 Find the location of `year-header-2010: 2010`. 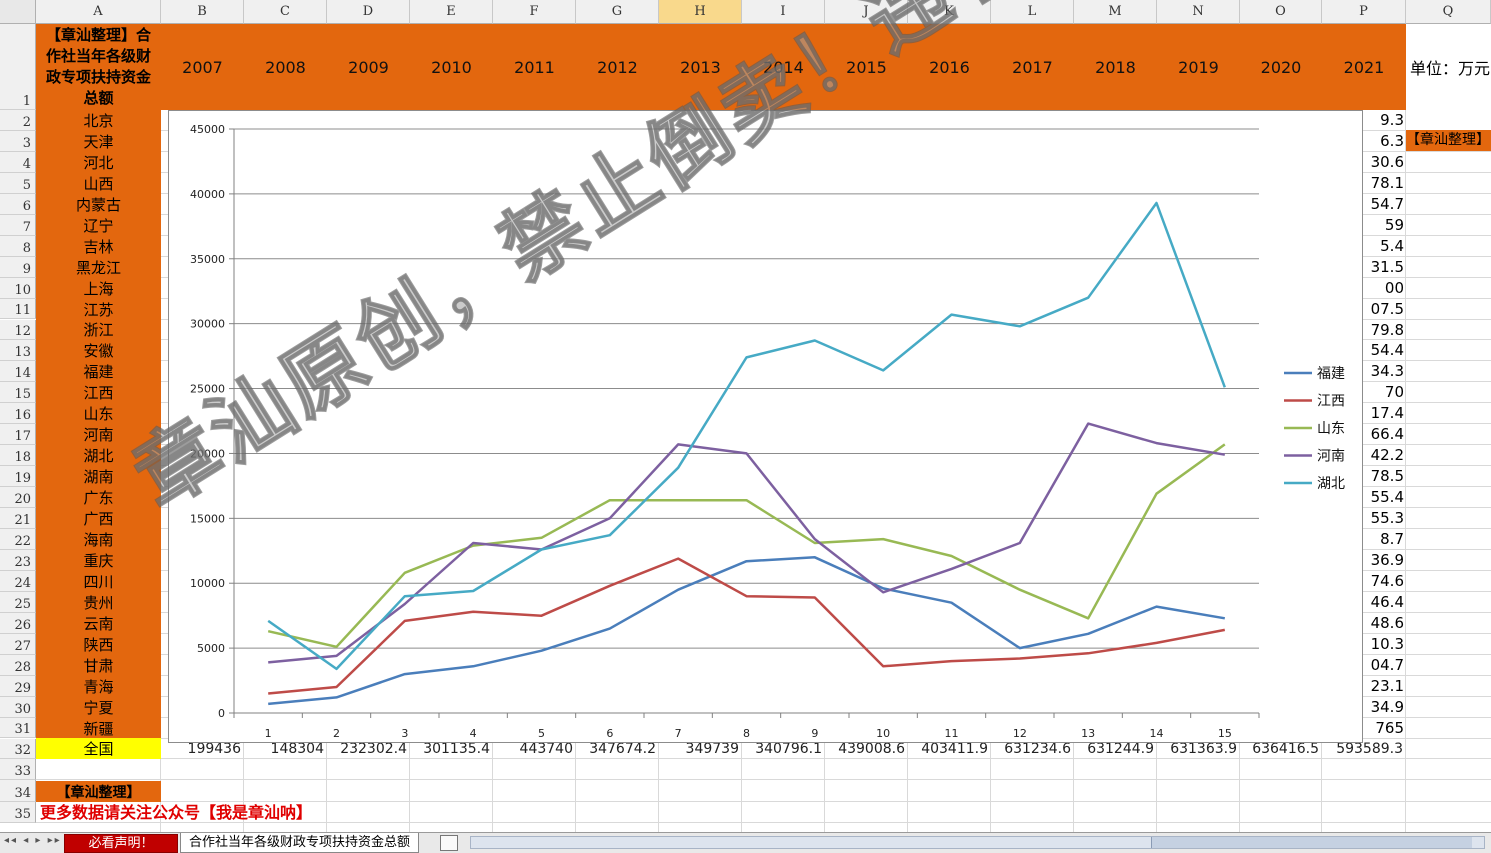

year-header-2010: 2010 is located at coordinates (451, 67).